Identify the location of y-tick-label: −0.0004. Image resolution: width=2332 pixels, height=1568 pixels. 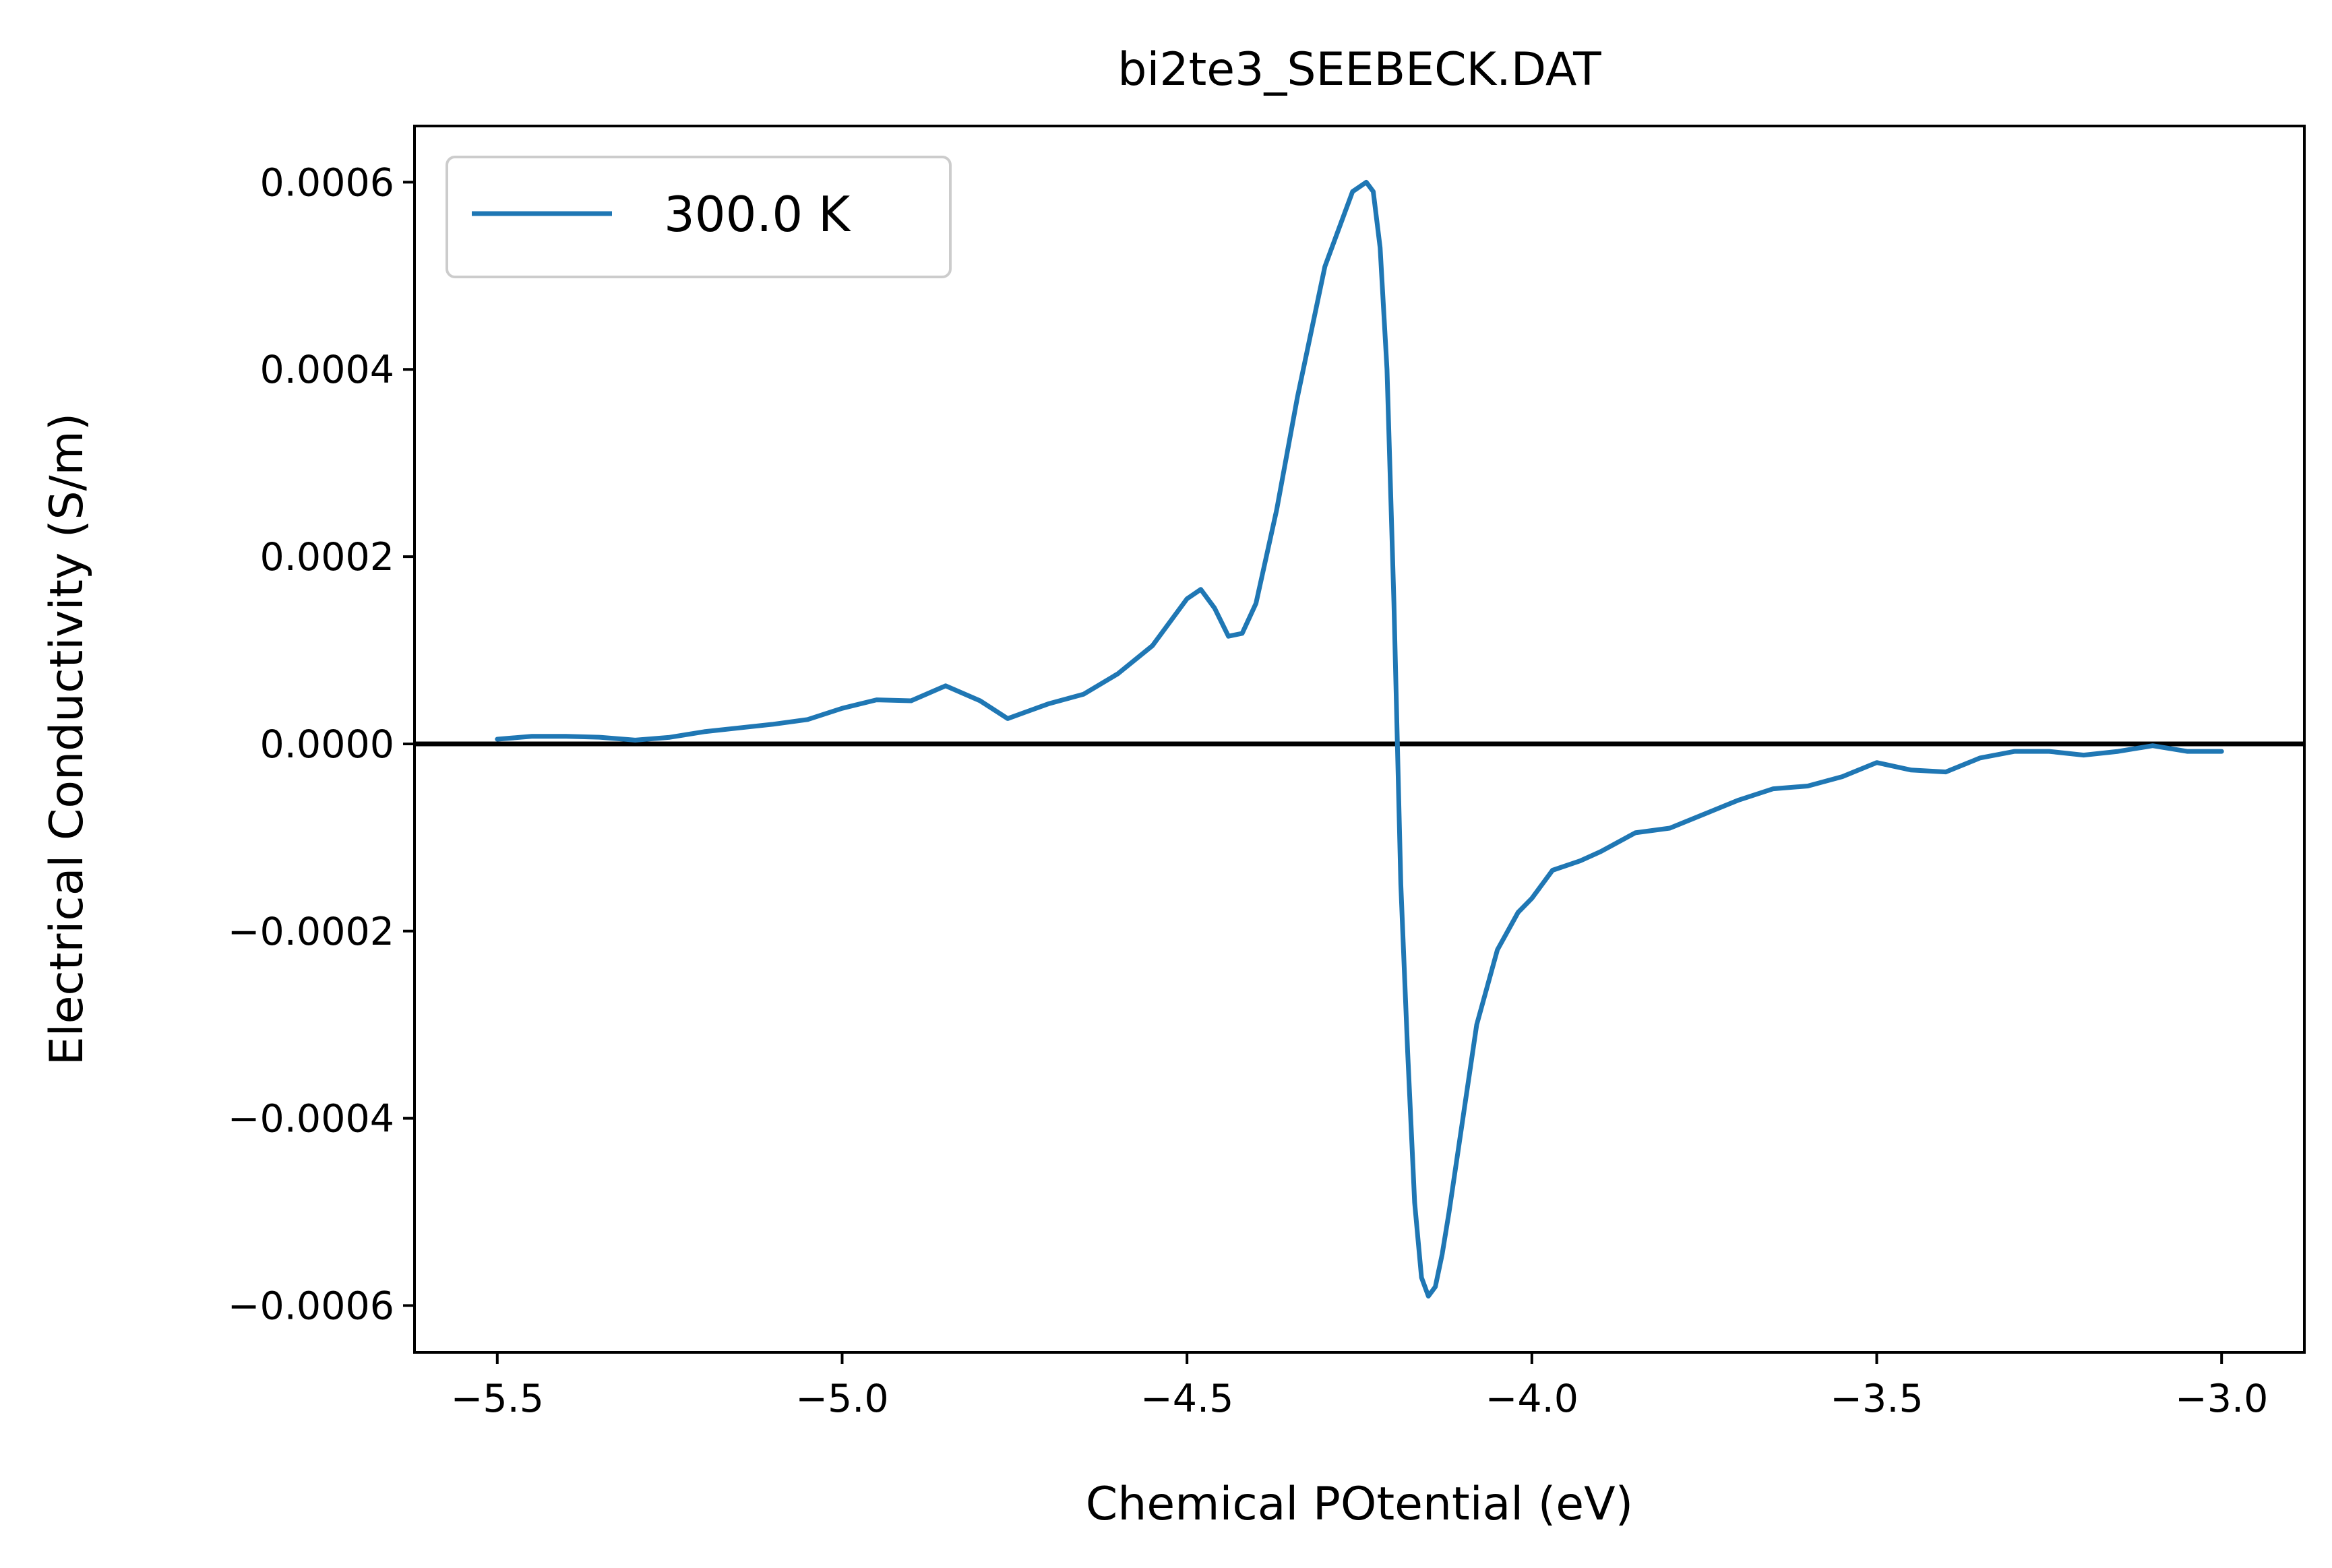
(311, 1119).